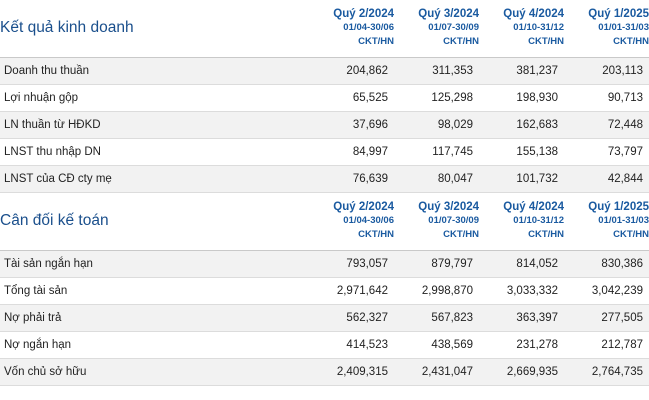 This screenshot has width=649, height=400. I want to click on cell-value: 76,639, so click(322, 179).